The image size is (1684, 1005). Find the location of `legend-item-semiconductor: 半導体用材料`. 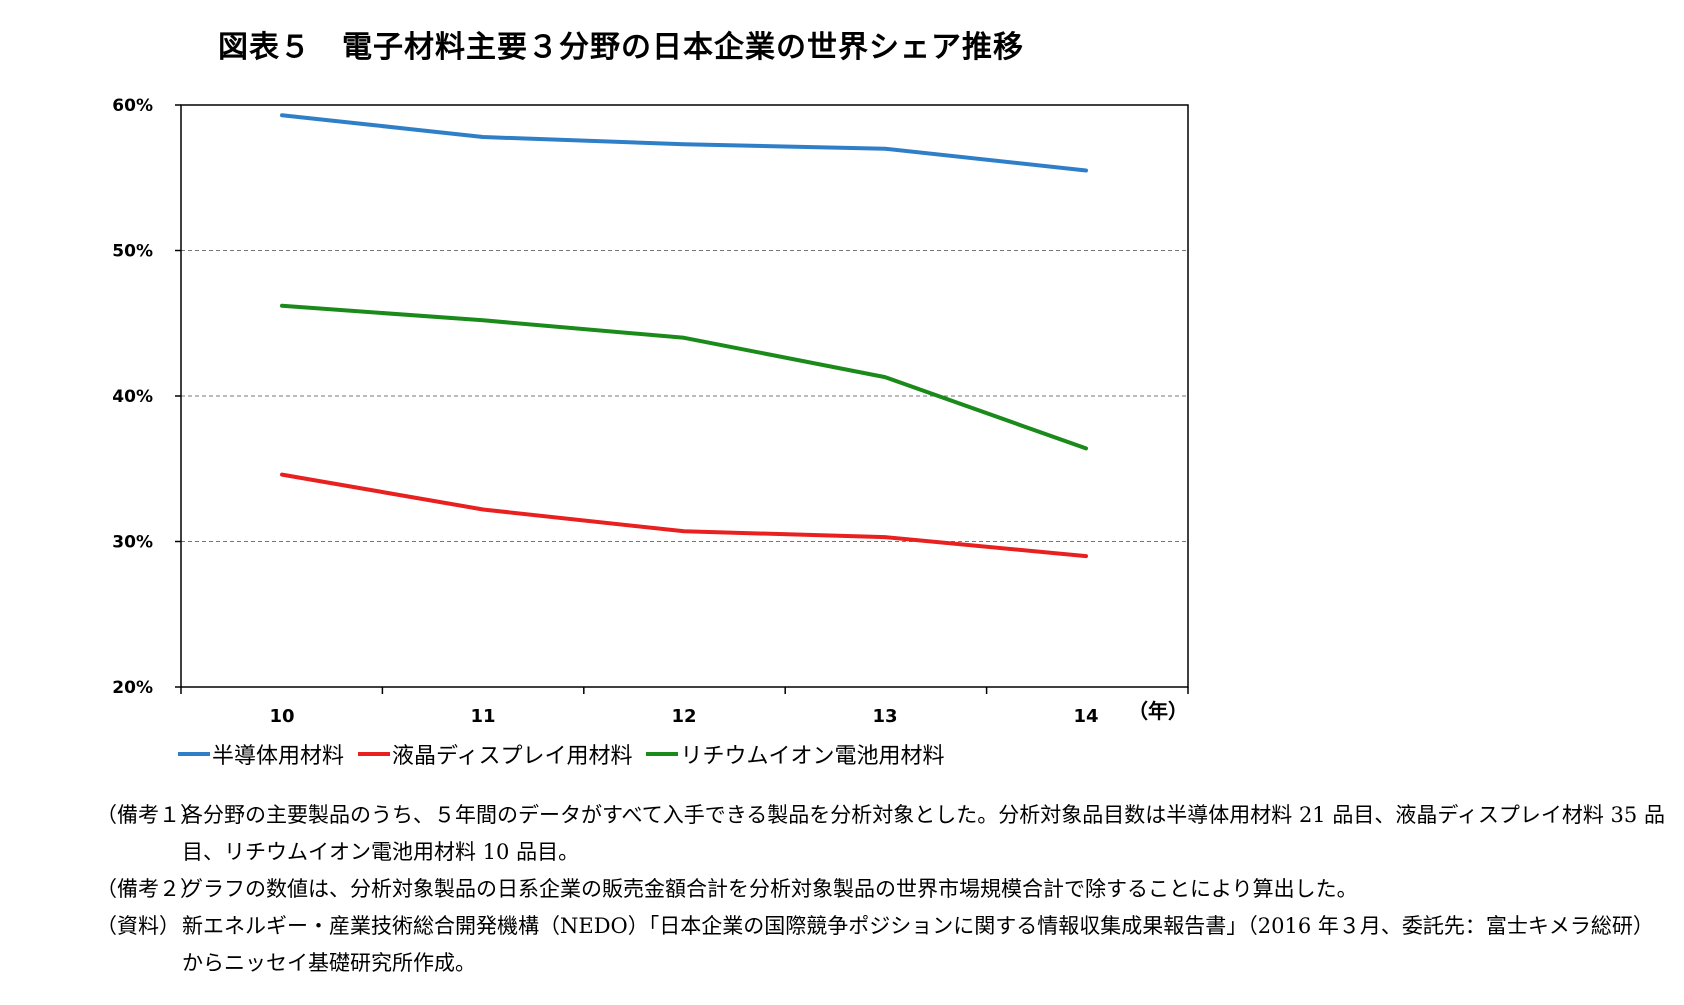

legend-item-semiconductor: 半導体用材料 is located at coordinates (261, 754).